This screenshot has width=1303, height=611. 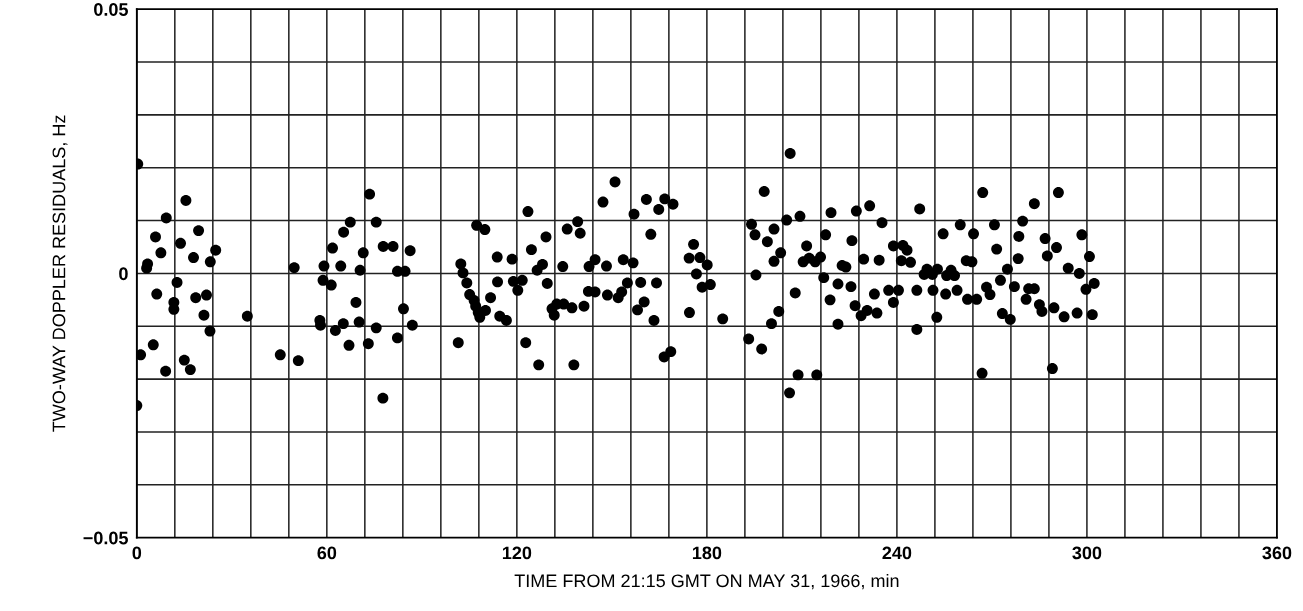 What do you see at coordinates (327, 553) in the screenshot?
I see `x-tick-label: 60` at bounding box center [327, 553].